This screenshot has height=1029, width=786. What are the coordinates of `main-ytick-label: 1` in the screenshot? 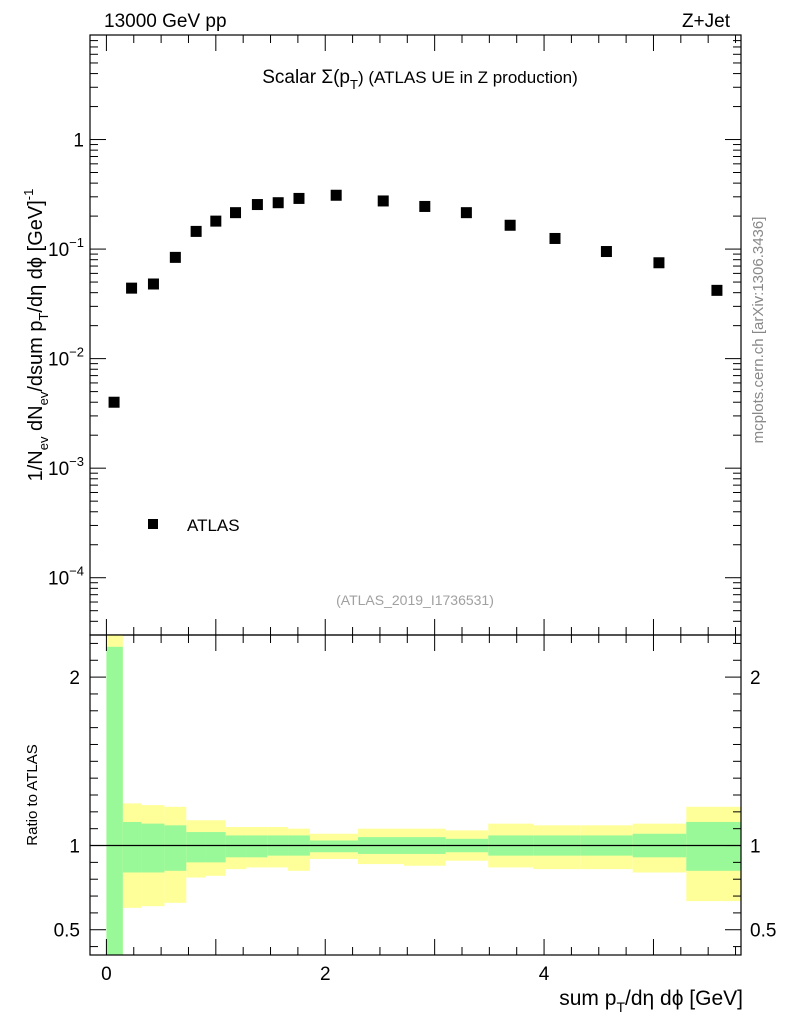 It's located at (78, 141).